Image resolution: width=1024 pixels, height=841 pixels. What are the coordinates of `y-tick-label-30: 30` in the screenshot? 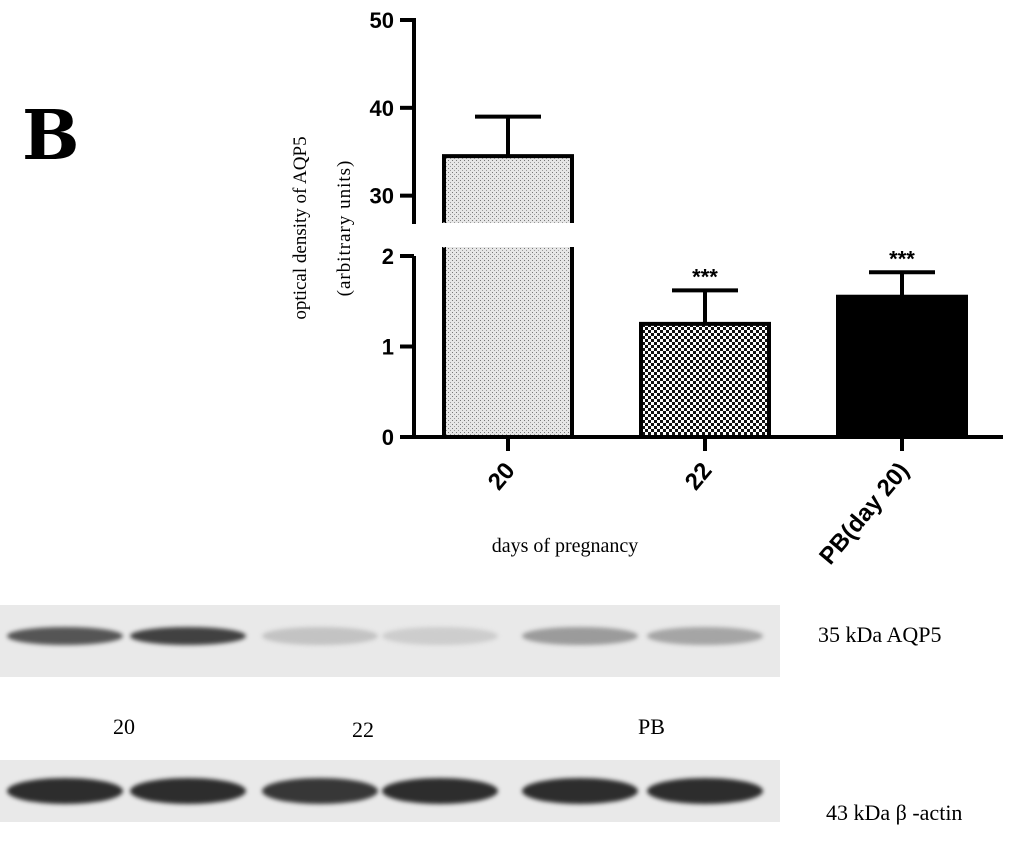 It's located at (382, 196).